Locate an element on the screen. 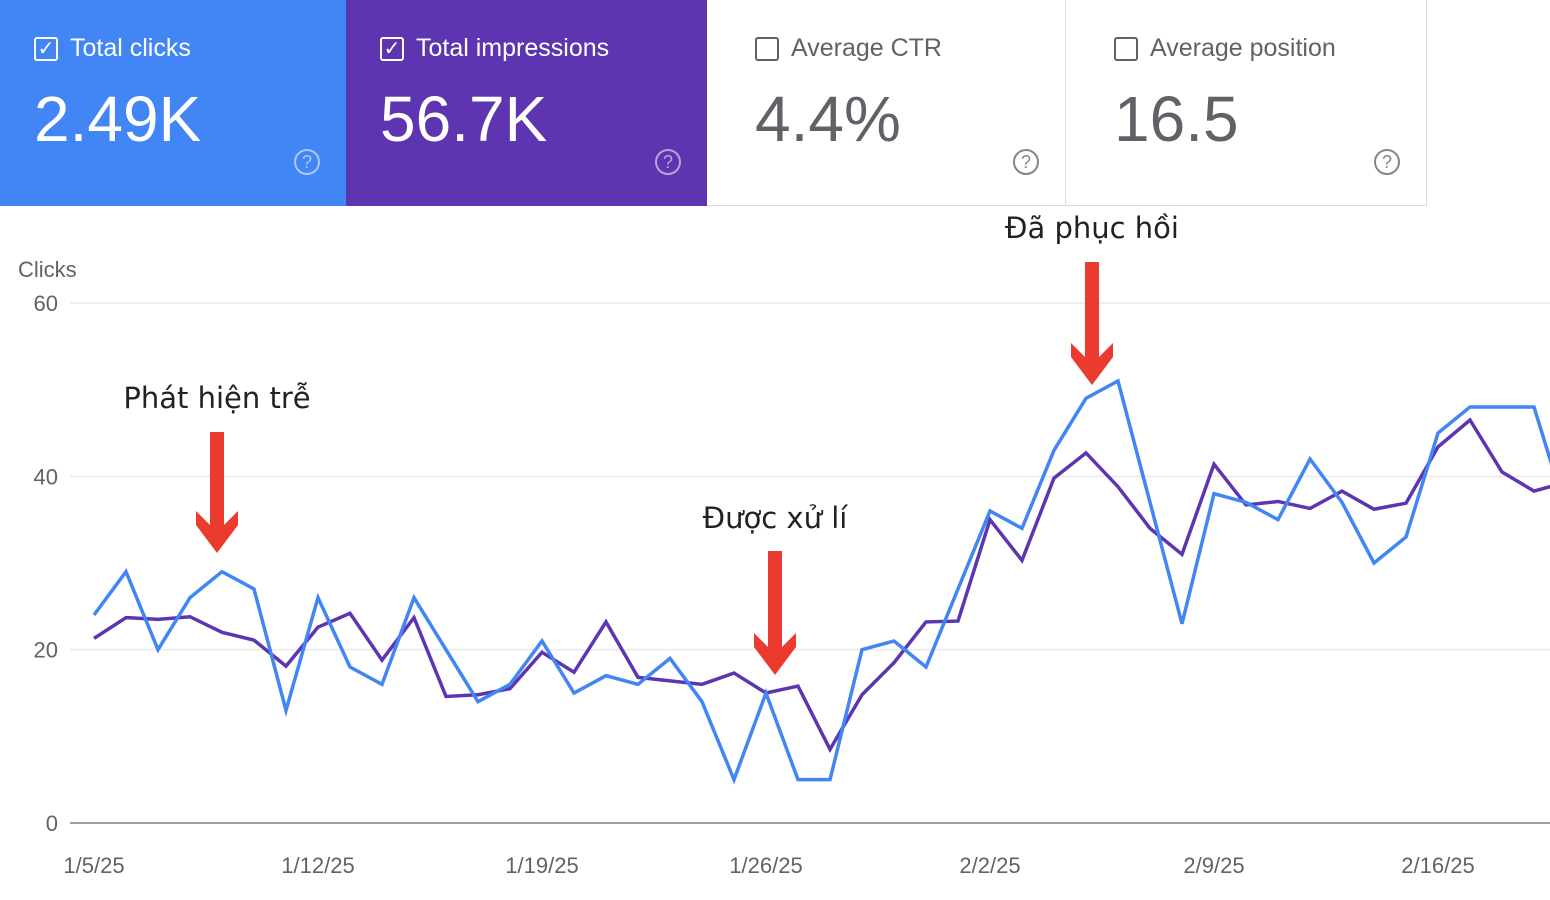 This screenshot has height=900, width=1550. metric-card-total-clicks: ✓ Total clicks 2.49K ? is located at coordinates (173, 103).